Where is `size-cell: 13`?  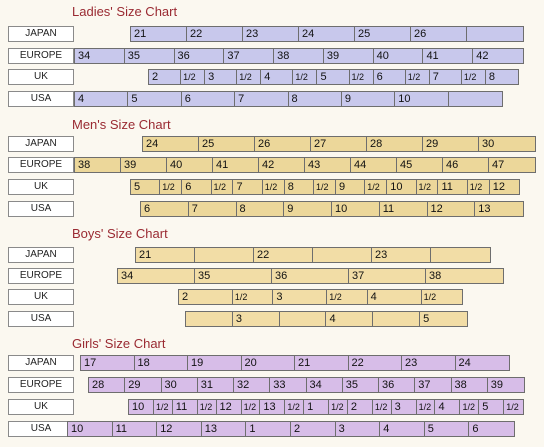 size-cell: 13 is located at coordinates (273, 407).